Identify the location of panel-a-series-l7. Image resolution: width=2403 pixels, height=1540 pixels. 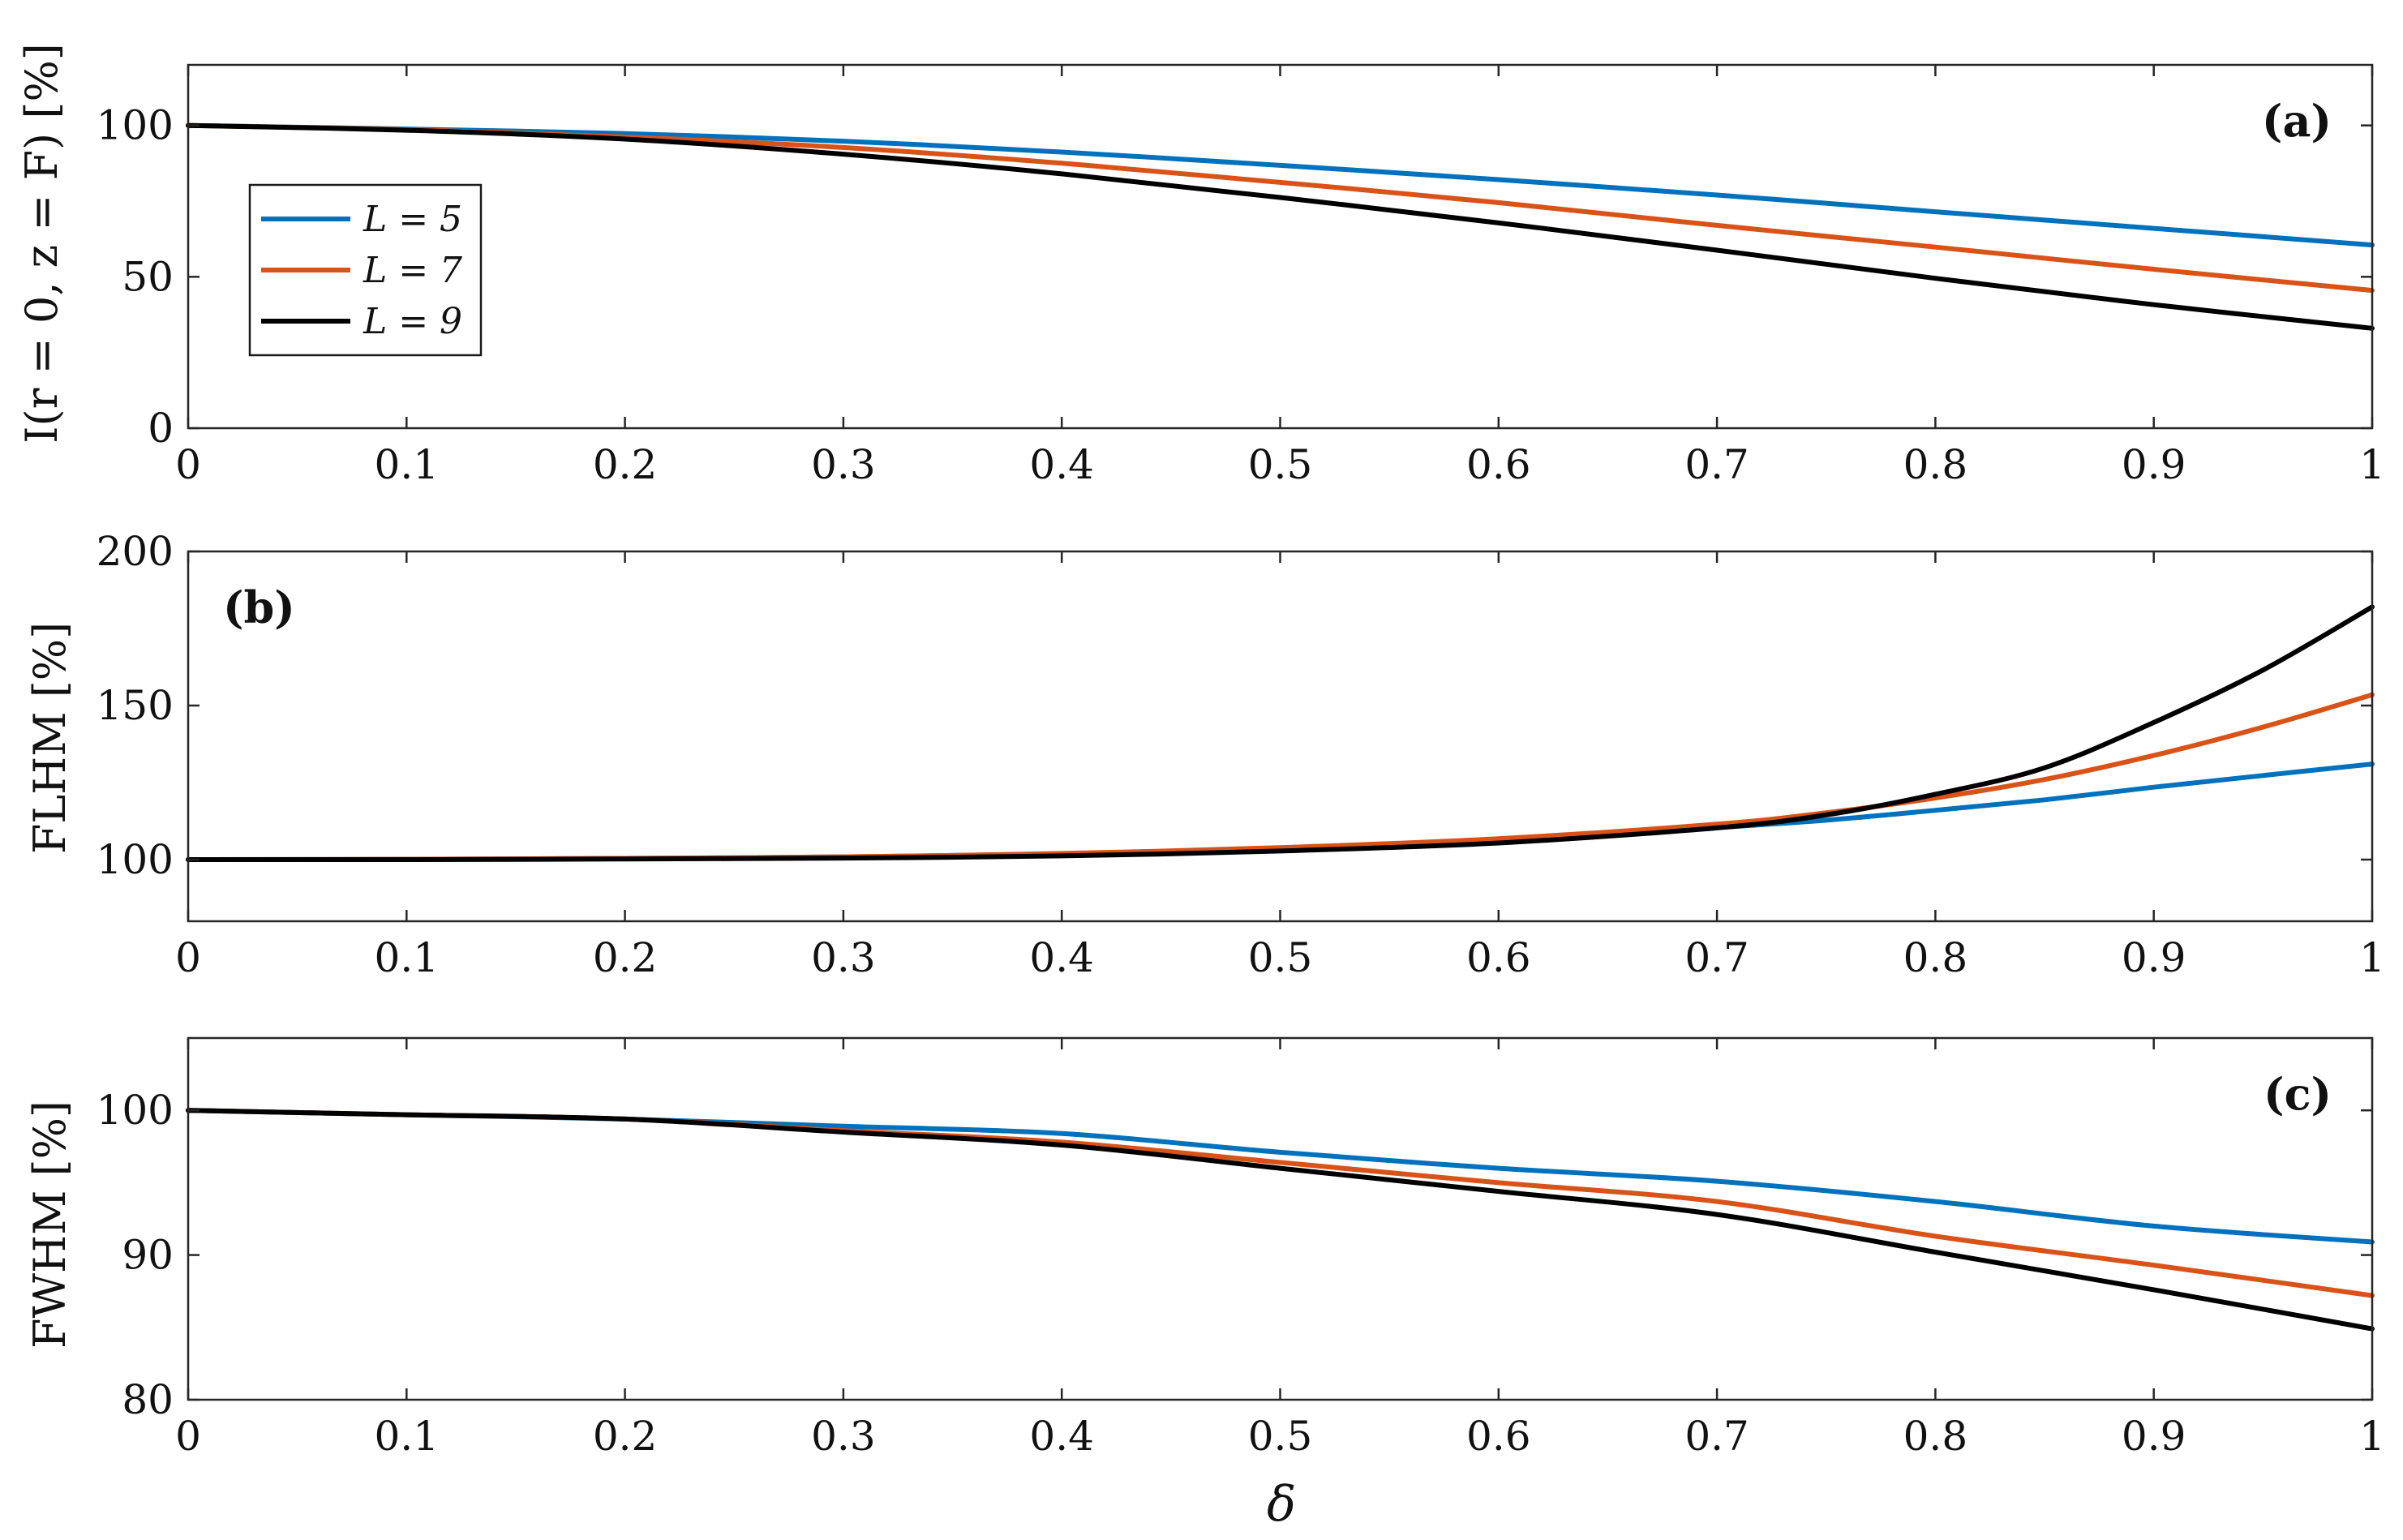
(1280, 208).